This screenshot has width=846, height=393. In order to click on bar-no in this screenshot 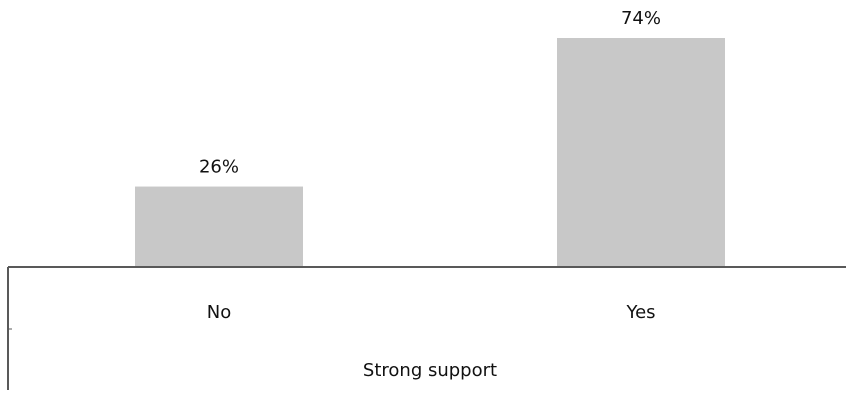, I will do `click(219, 226)`.